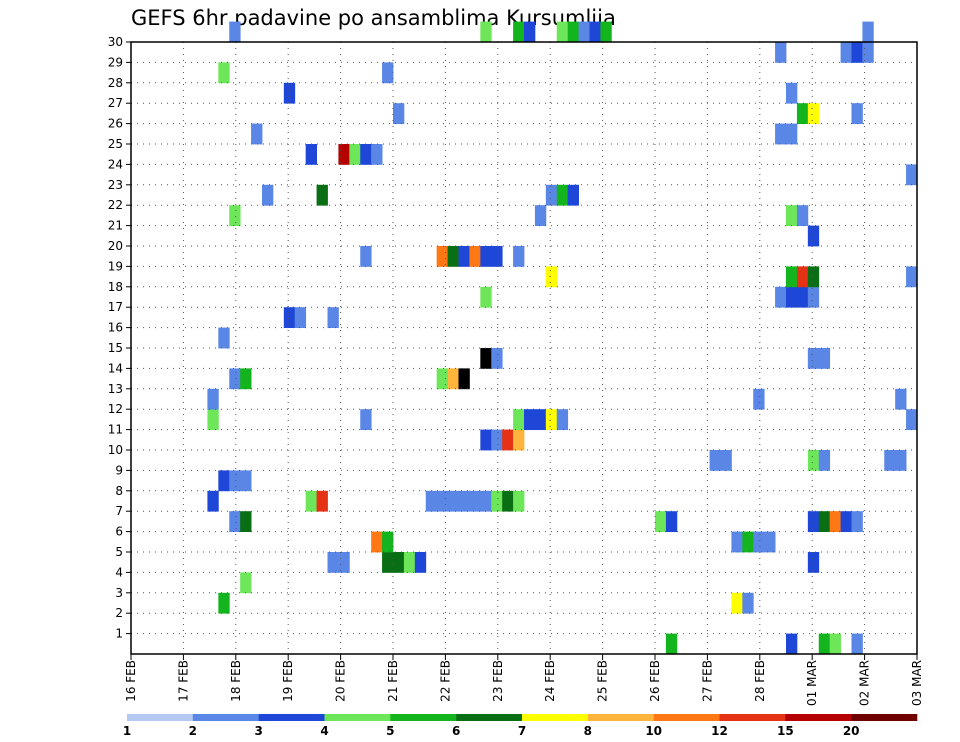  I want to click on y-tick-label: 29, so click(115, 62).